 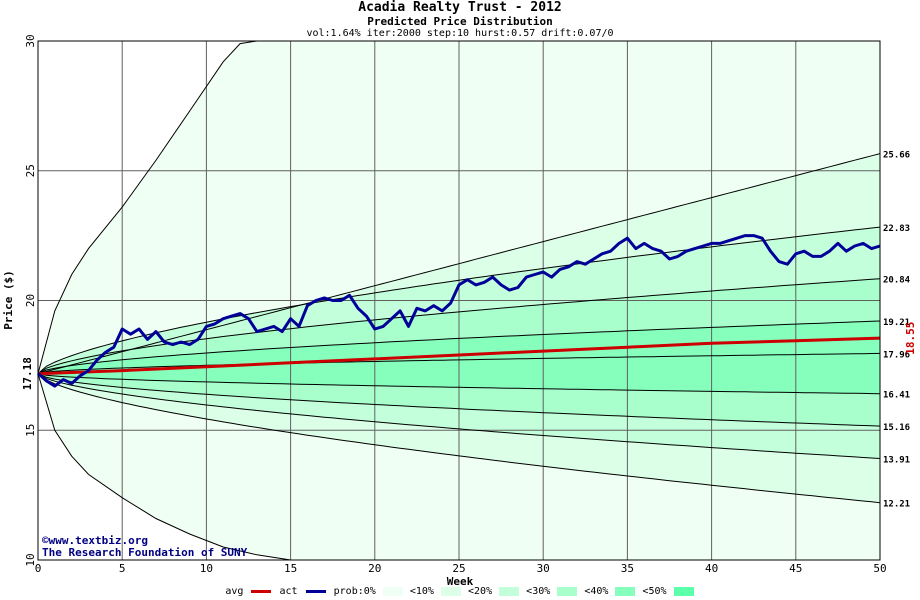 I want to click on legend: avg act prob:0% <10% <20% <30% <40% <50%, so click(x=460, y=592).